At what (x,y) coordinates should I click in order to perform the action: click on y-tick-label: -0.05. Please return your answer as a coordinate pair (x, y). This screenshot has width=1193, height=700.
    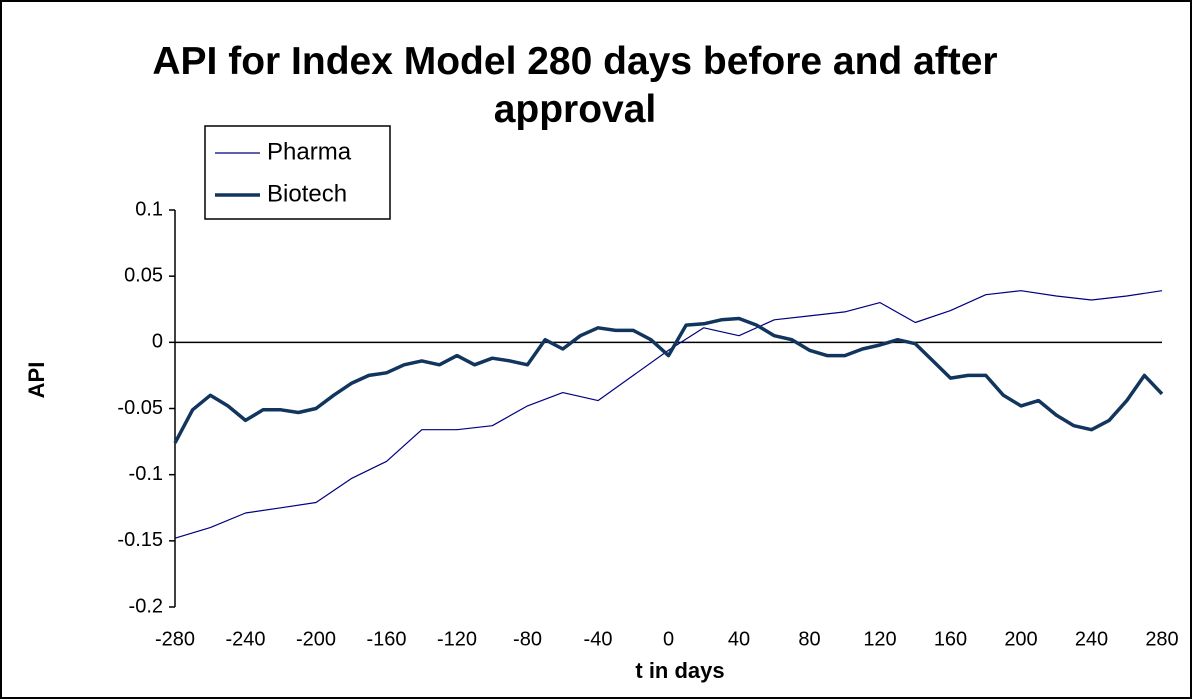
    Looking at the image, I should click on (140, 408).